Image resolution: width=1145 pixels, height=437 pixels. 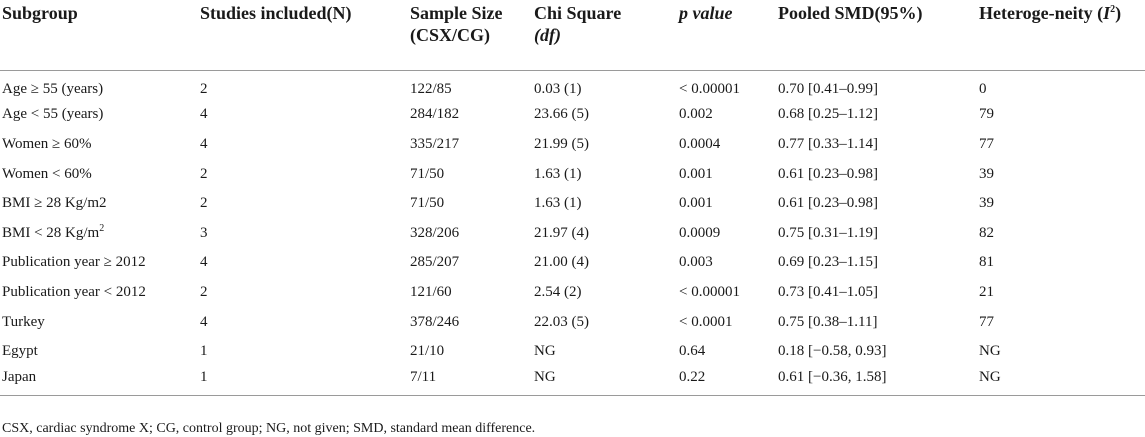 I want to click on table-row: Egypt 1 21/10 NG 0.64 0.18 [−0.58, 0.93] NG, so click(x=572, y=351).